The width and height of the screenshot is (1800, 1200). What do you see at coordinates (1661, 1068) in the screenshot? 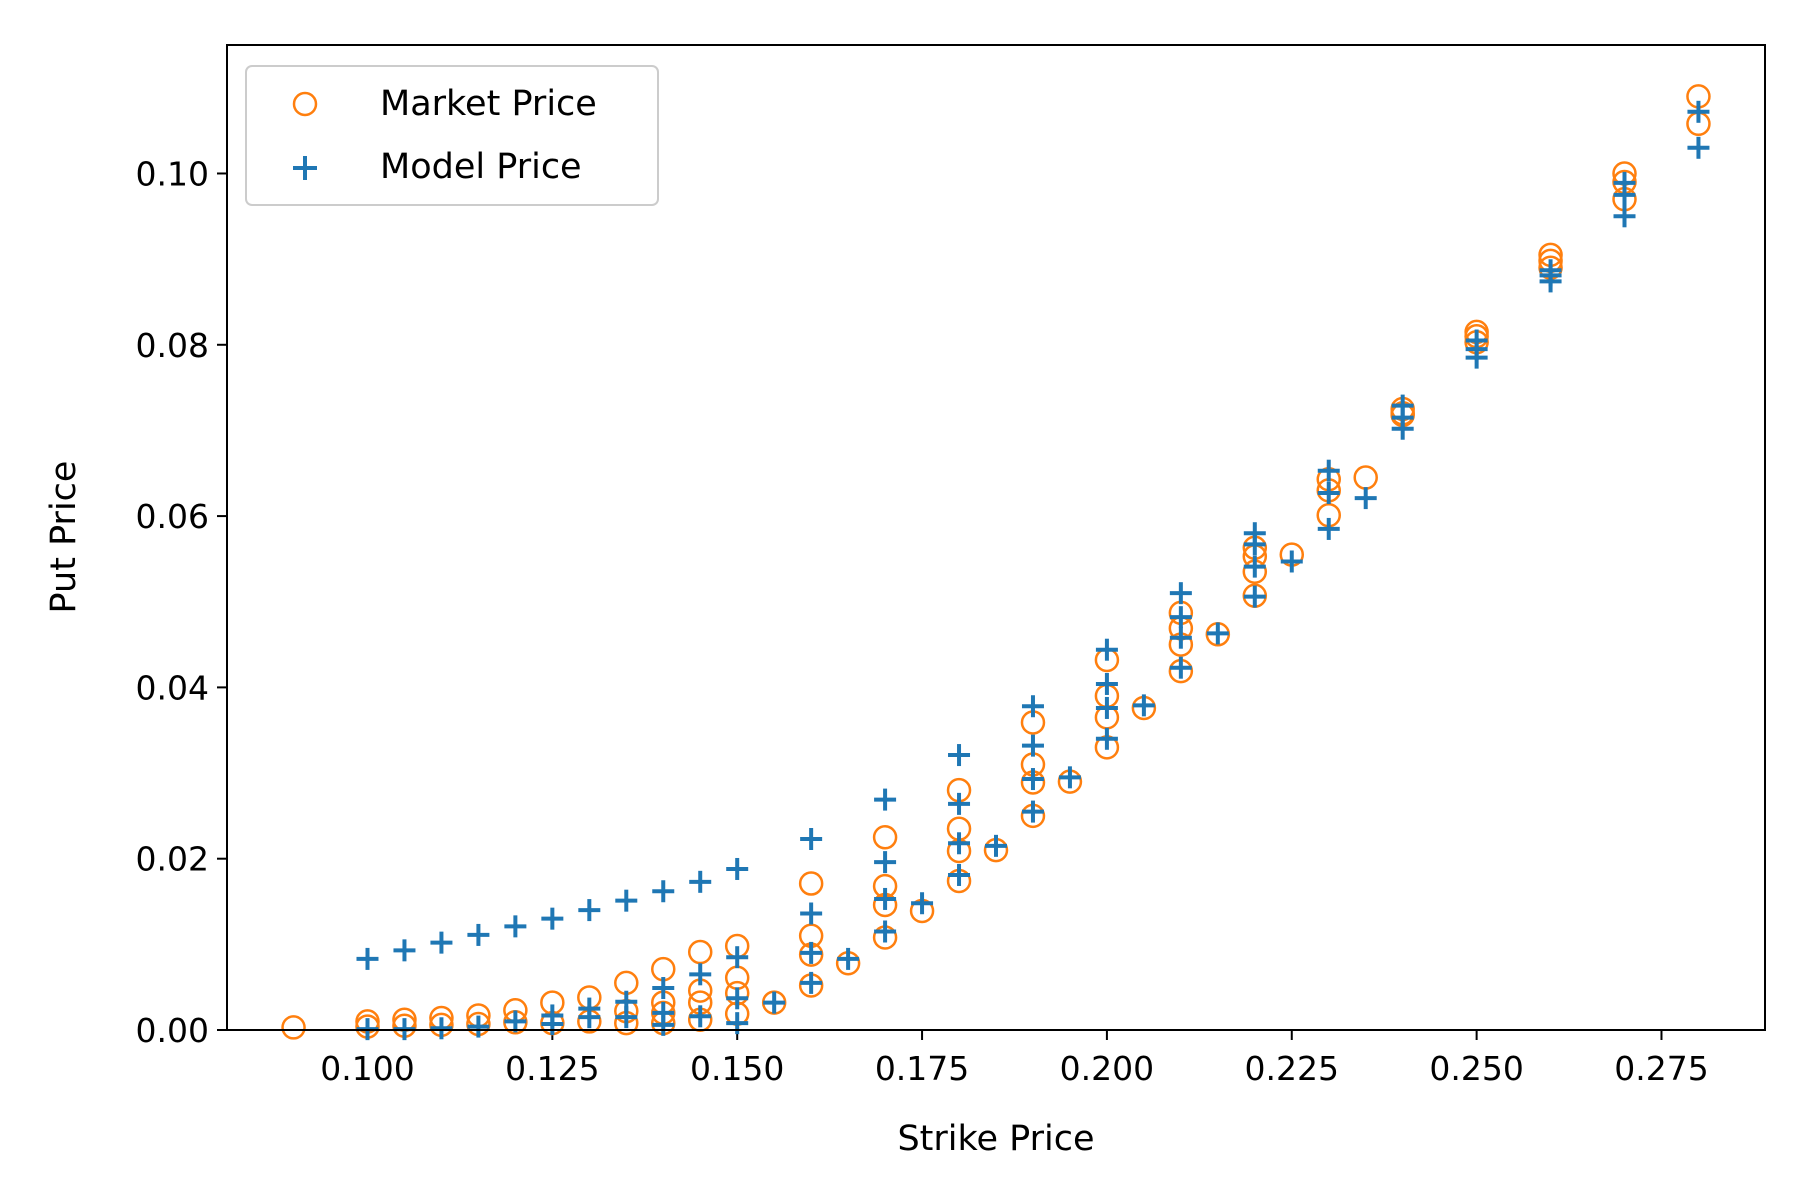
I see `x-tick-label: 0.275` at bounding box center [1661, 1068].